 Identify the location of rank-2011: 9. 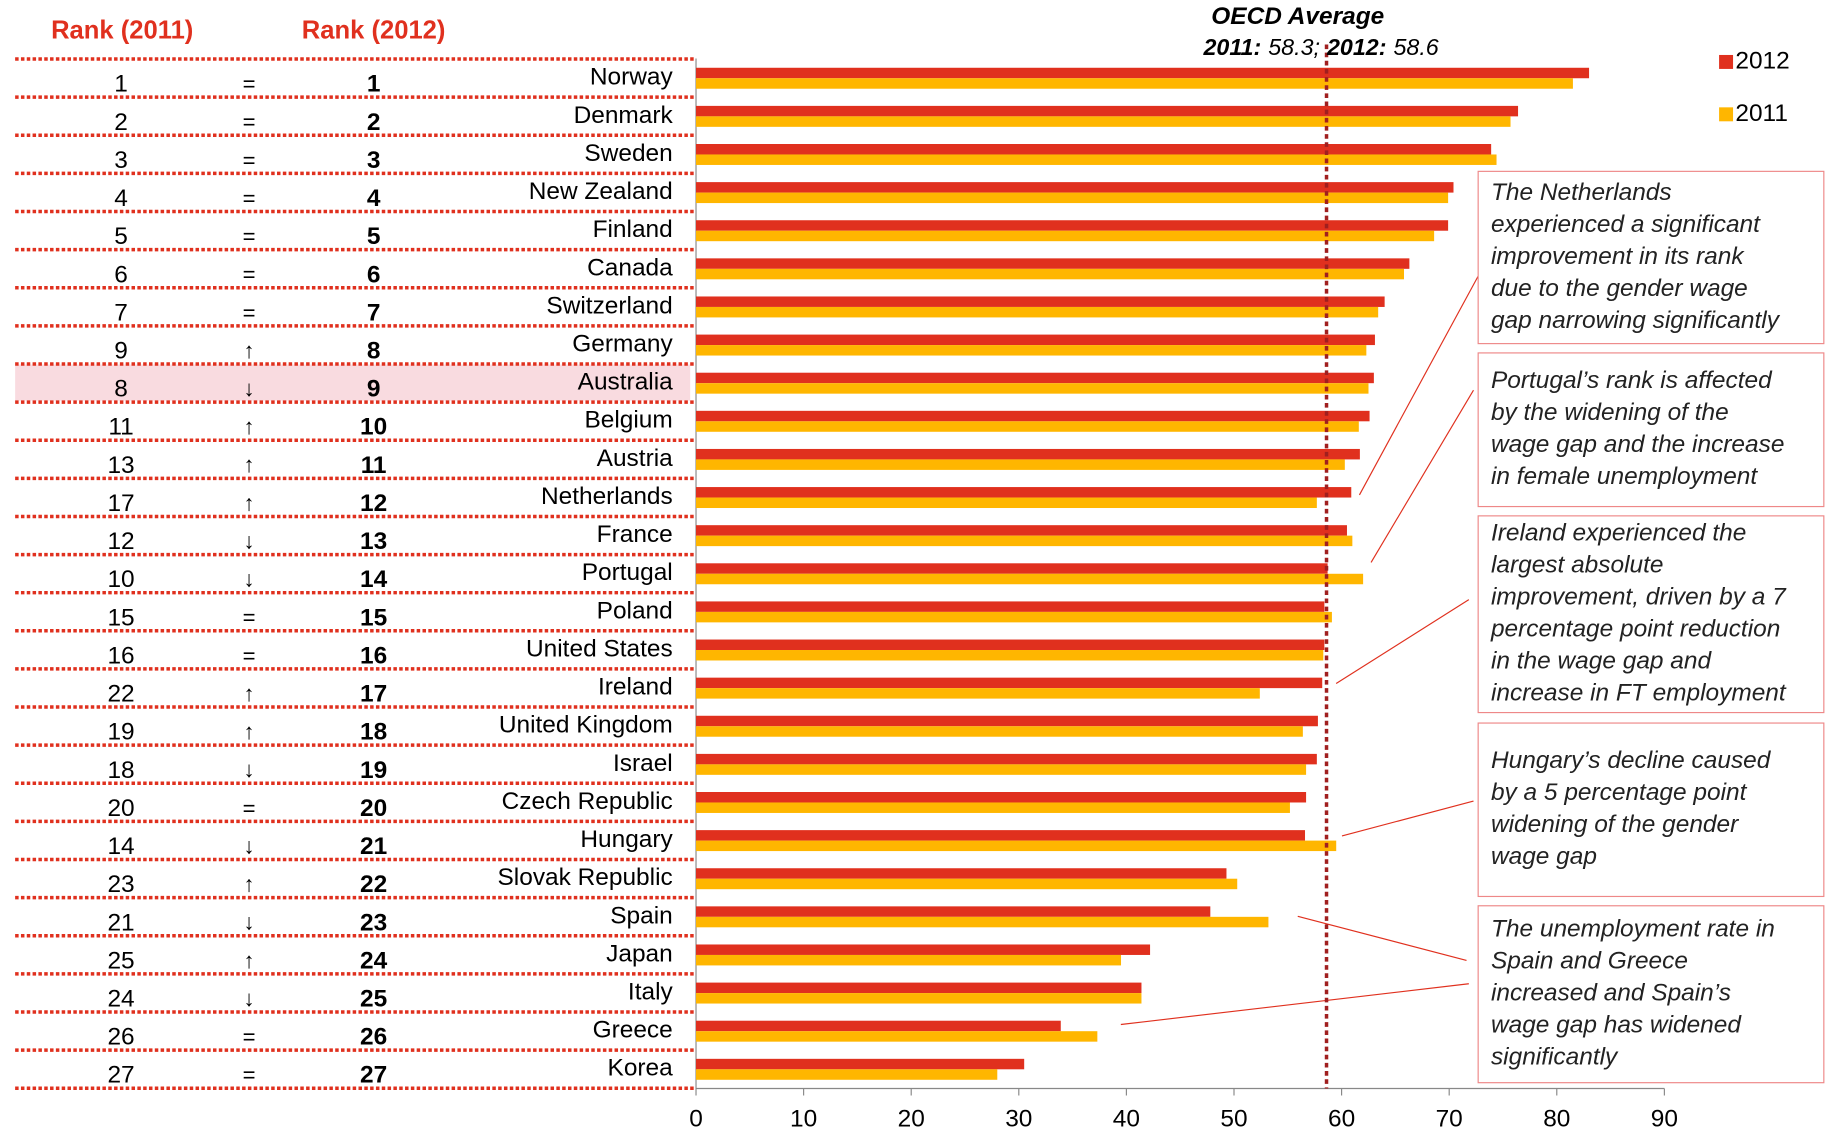
(121, 351).